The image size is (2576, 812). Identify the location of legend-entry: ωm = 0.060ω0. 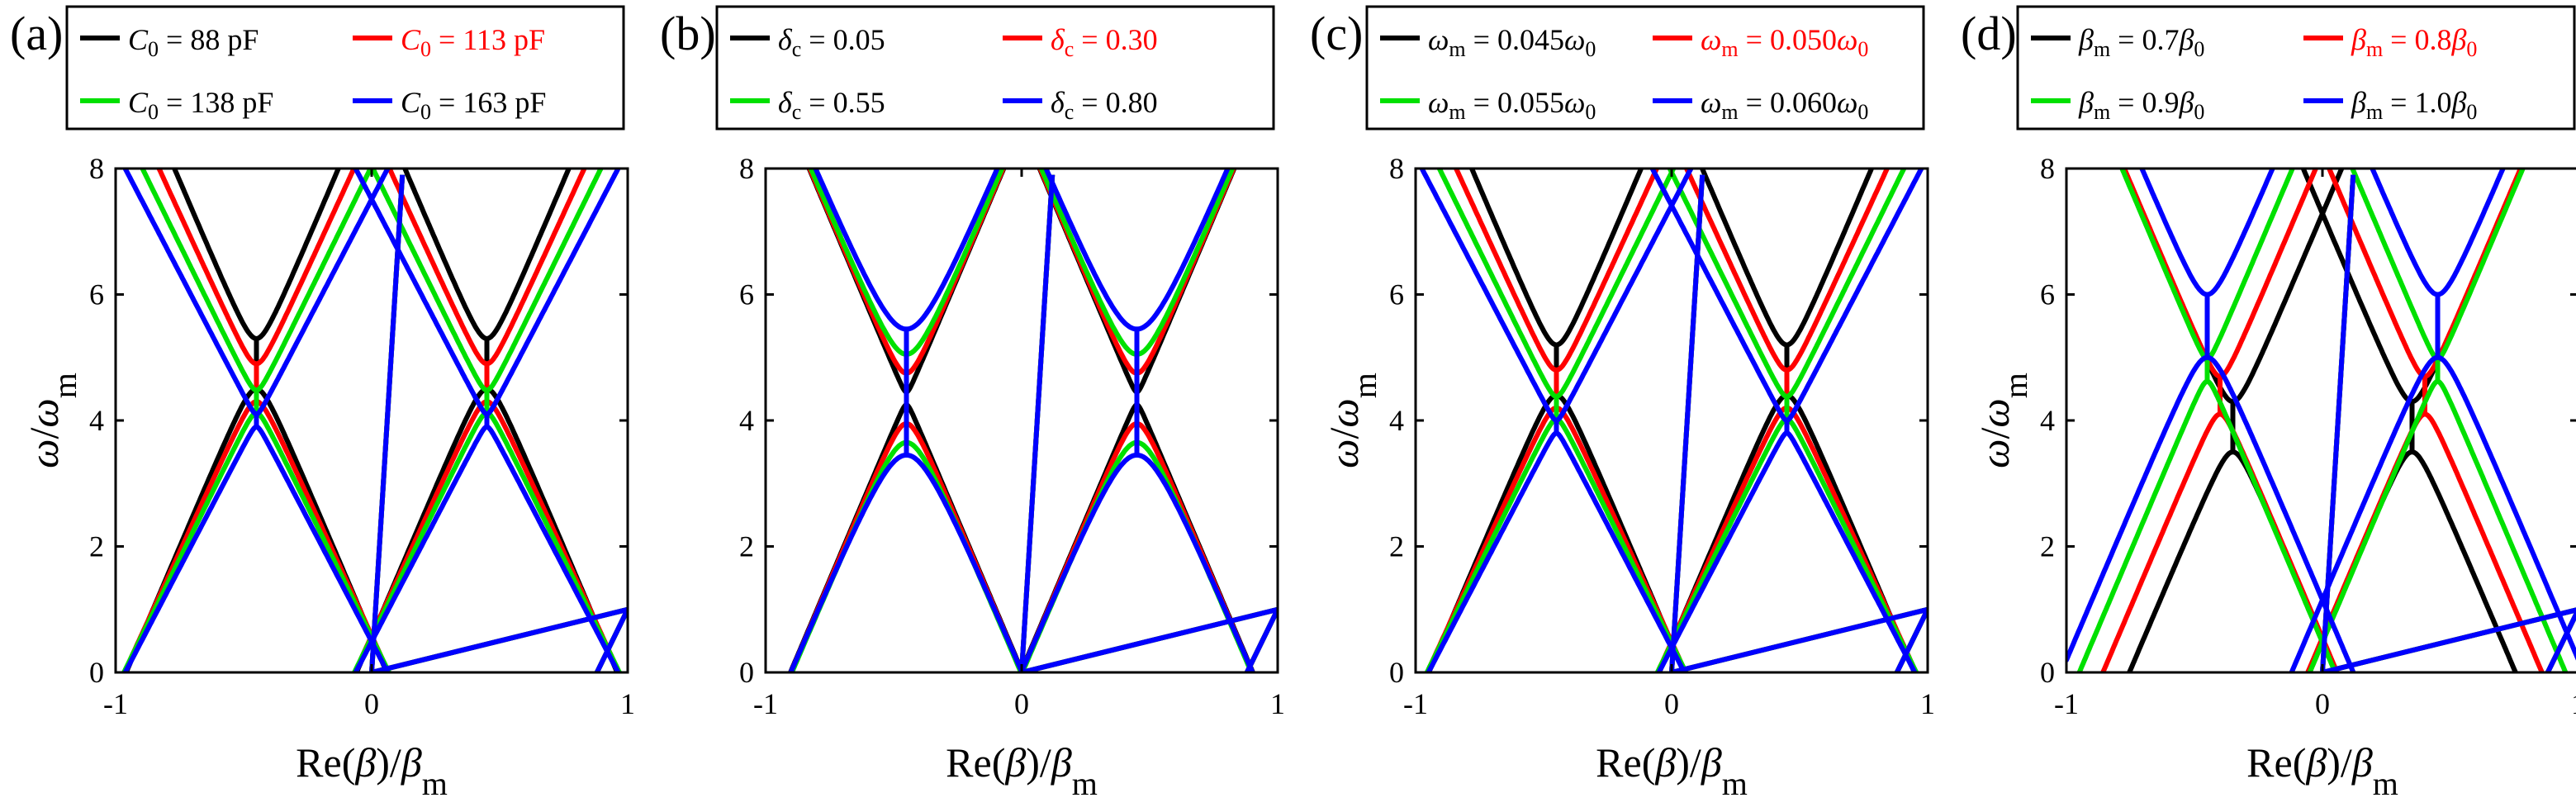
(1785, 105).